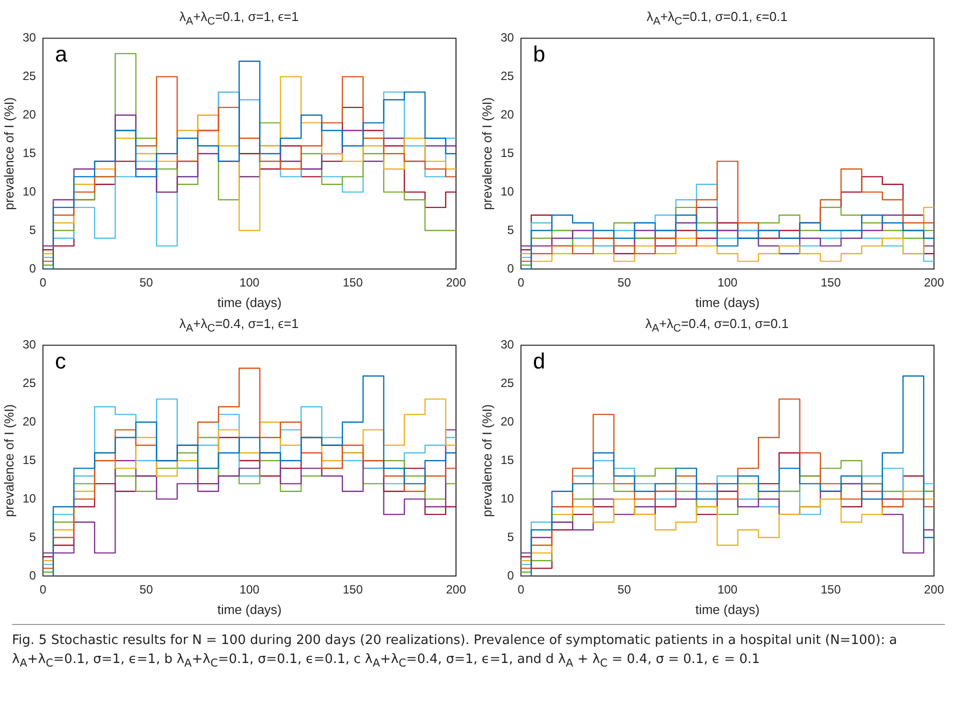 This screenshot has height=719, width=957. What do you see at coordinates (455, 651) in the screenshot?
I see `text: Fig. 5 Stochastic results for N = 100 during 200 days (20 realizations). Prevalence of symptomatic patients in a hospital unit (N=100): a λ$_{A}$+λ$_{C}$=0.1, σ=1, ϵ=1, b λ$_{A}$+λ$_{C}$=0.1, σ=0.1, ϵ=0.1, c λ$_{A}$+λ$_{C}$=0.4, σ=1, ϵ=1, and d λ$_{A}$ + λ$_{C}$ = 0.4, σ = 0.1, ϵ = 0.1` at bounding box center [455, 651].